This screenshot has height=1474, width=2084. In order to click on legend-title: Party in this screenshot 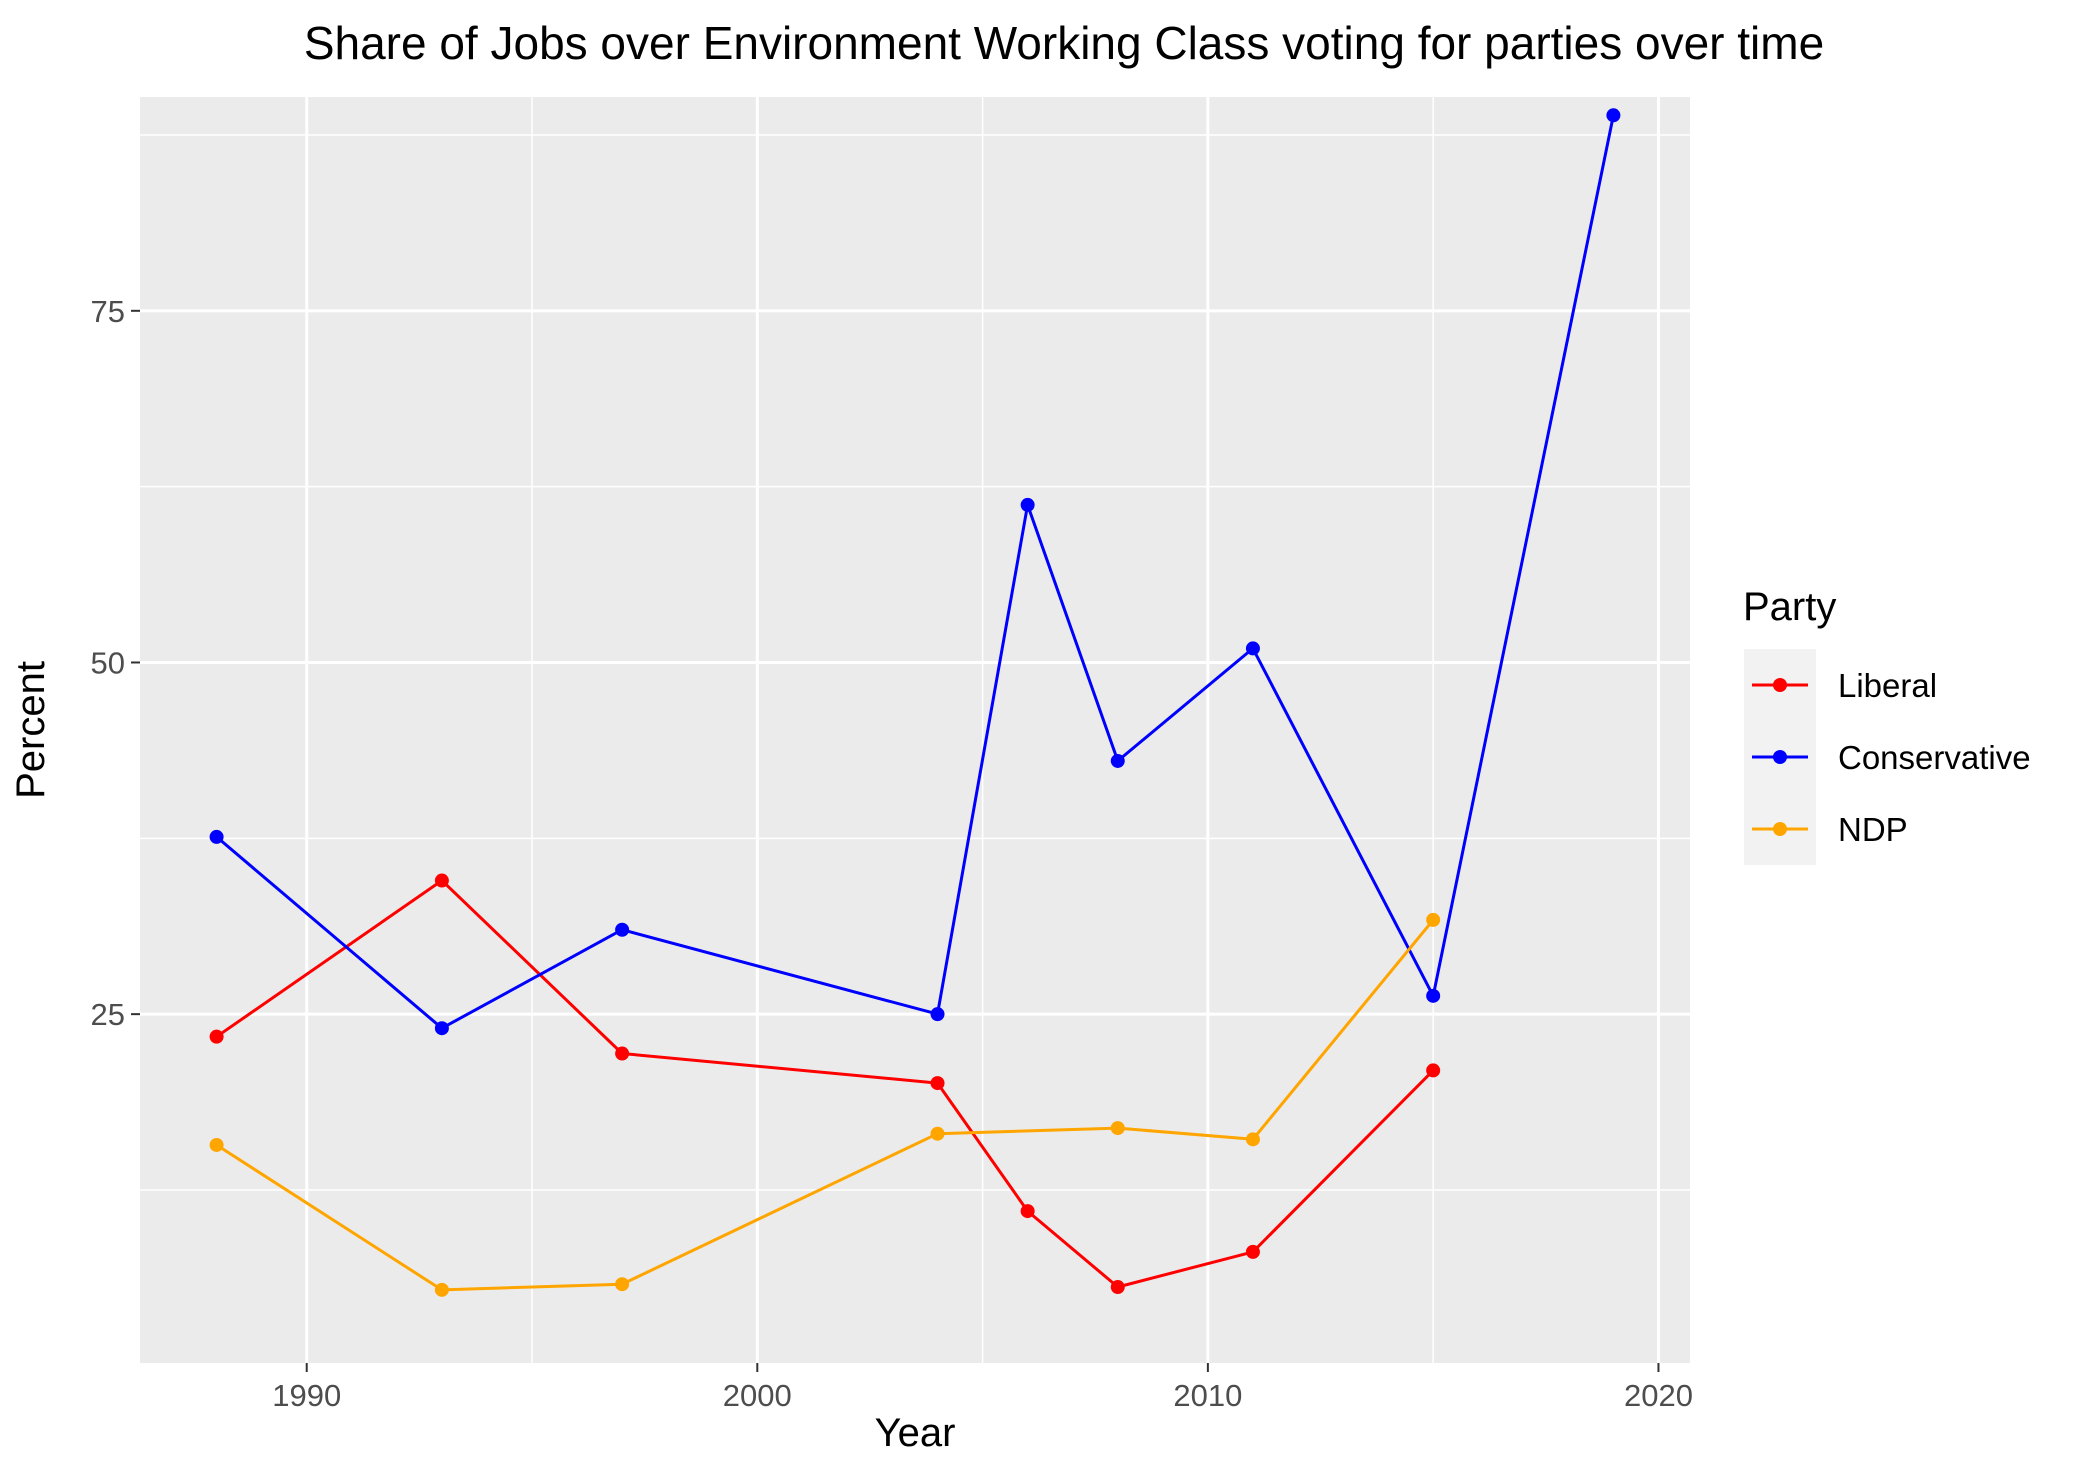, I will do `click(1789, 607)`.